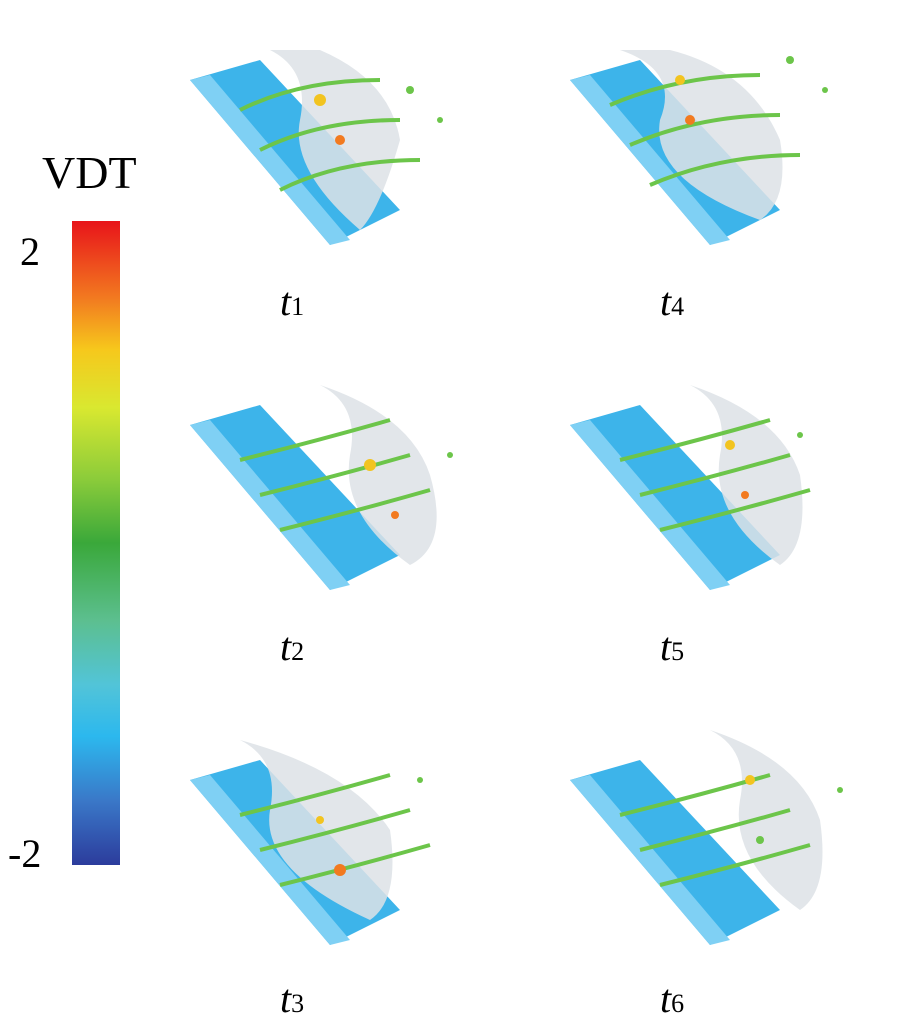 This screenshot has width=900, height=1028. Describe the element at coordinates (89, 172) in the screenshot. I see `colorbar-title: VDT` at that location.